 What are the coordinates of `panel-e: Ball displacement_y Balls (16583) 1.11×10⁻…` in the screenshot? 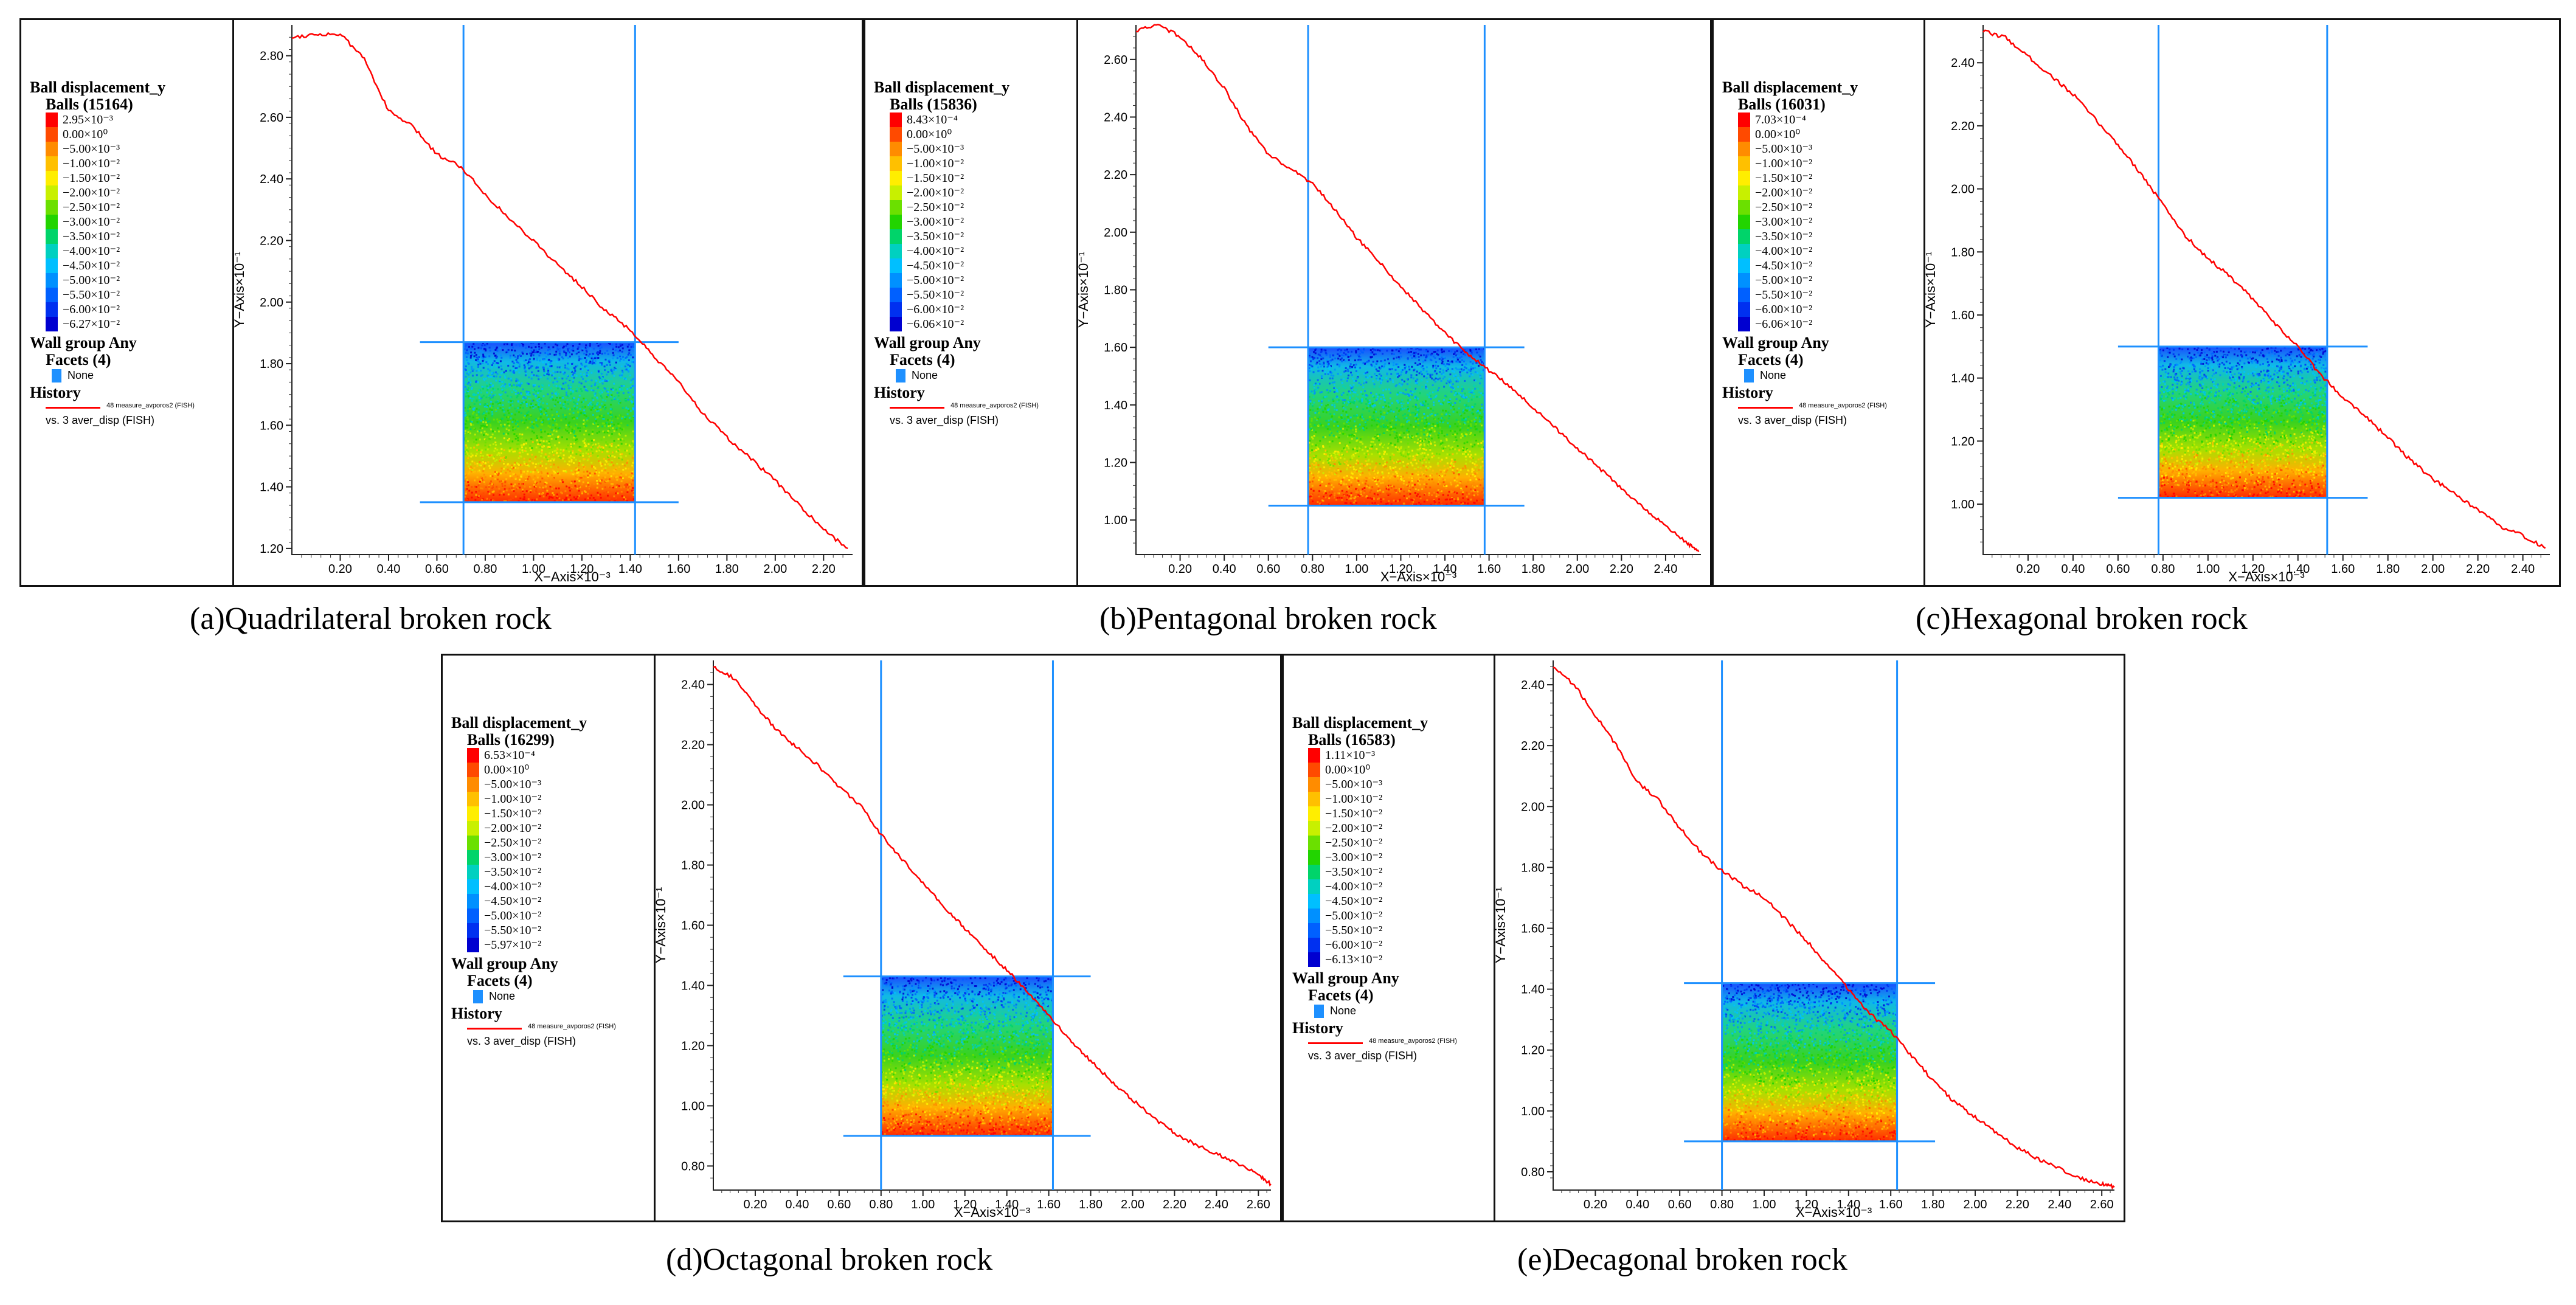 It's located at (1703, 938).